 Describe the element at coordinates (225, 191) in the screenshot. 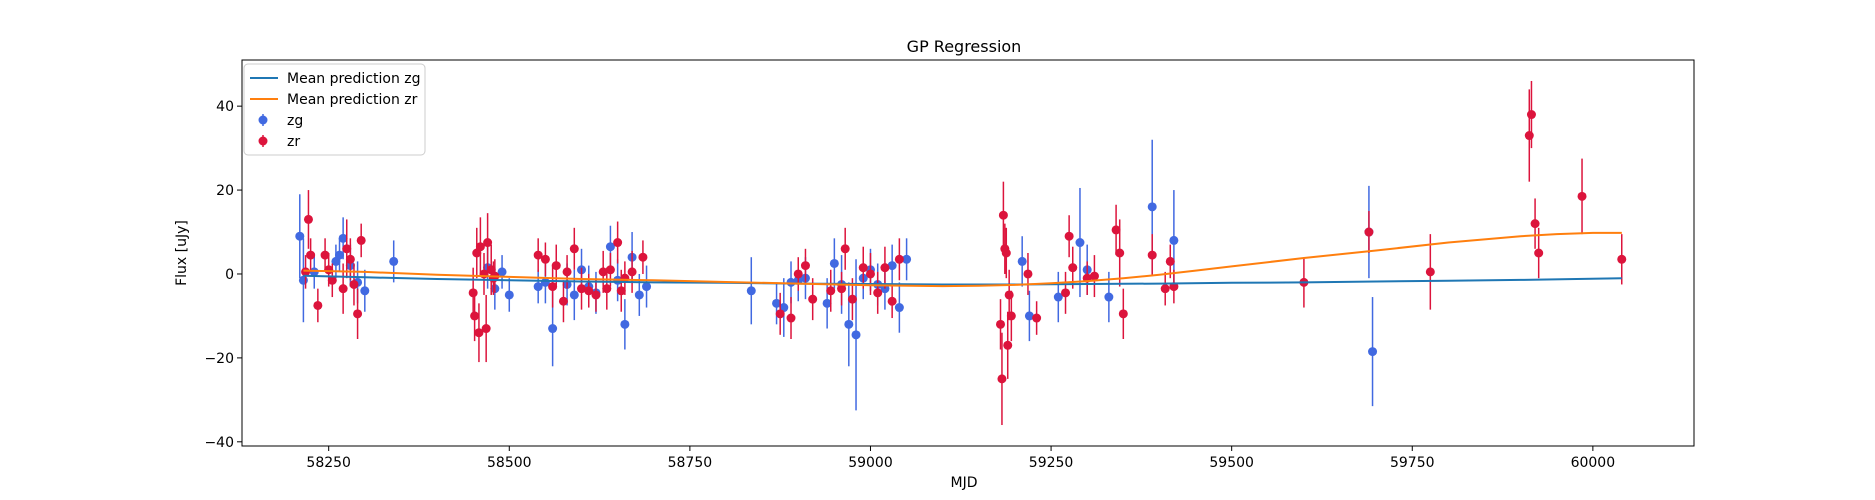

I see `y-tick-label: 20` at that location.